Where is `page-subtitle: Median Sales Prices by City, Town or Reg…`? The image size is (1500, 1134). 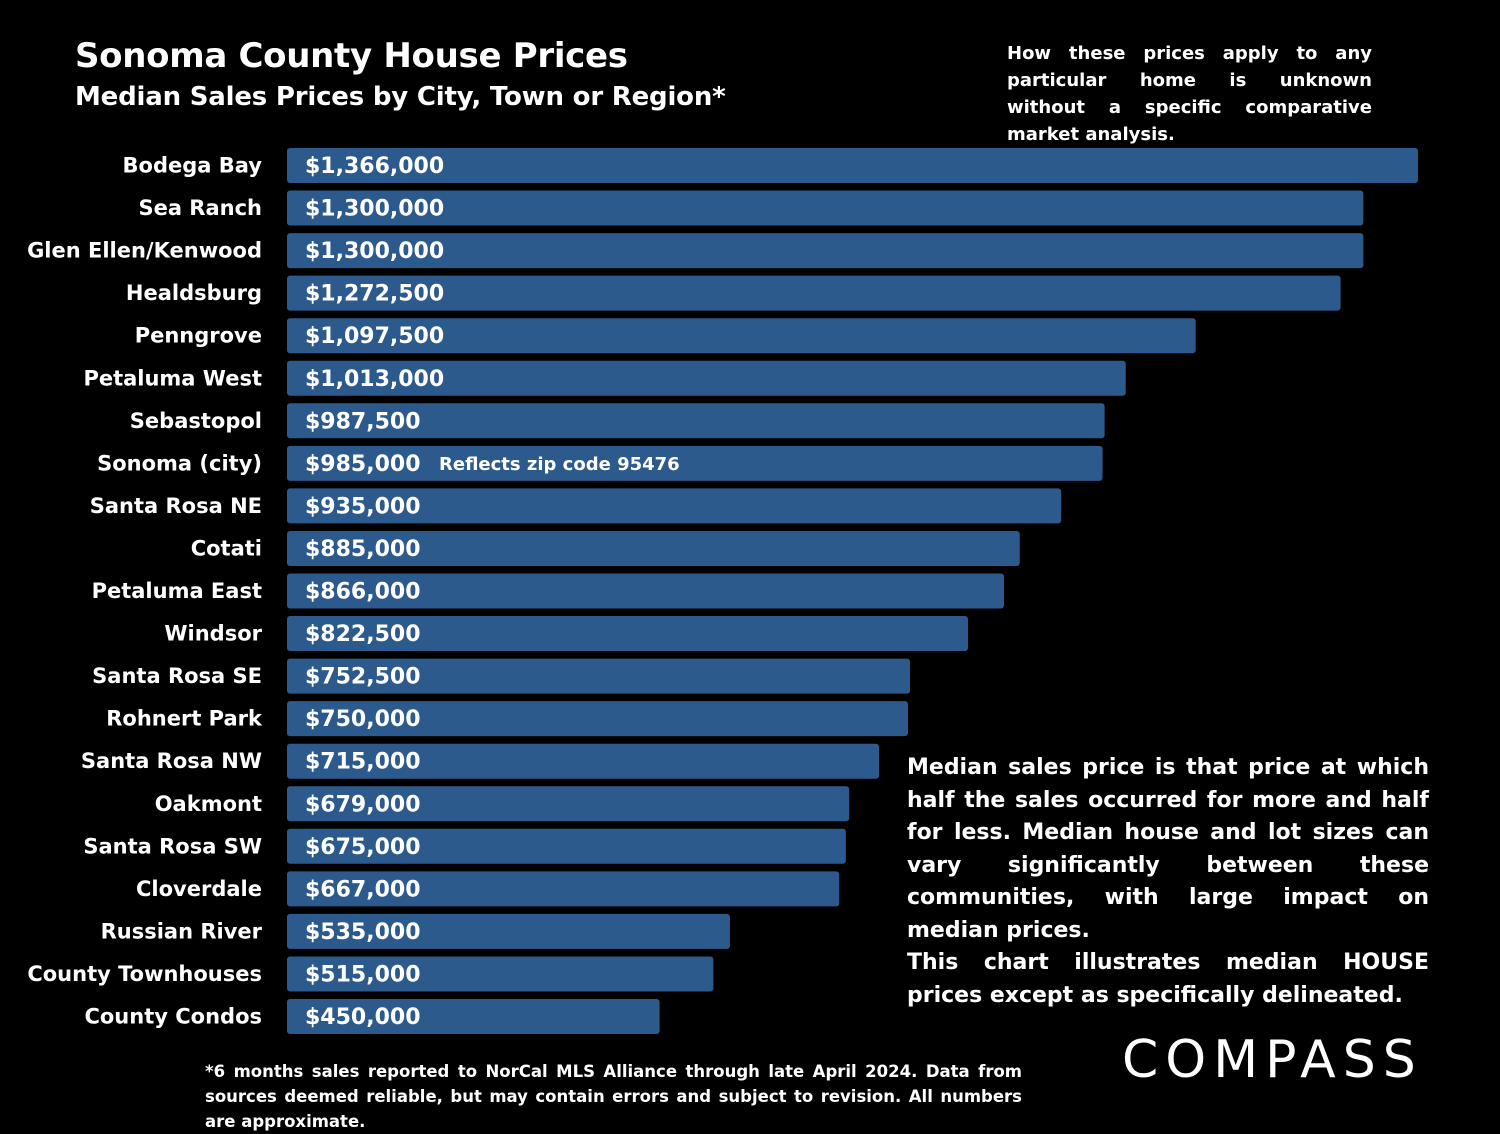
page-subtitle: Median Sales Prices by City, Town or Reg… is located at coordinates (400, 97).